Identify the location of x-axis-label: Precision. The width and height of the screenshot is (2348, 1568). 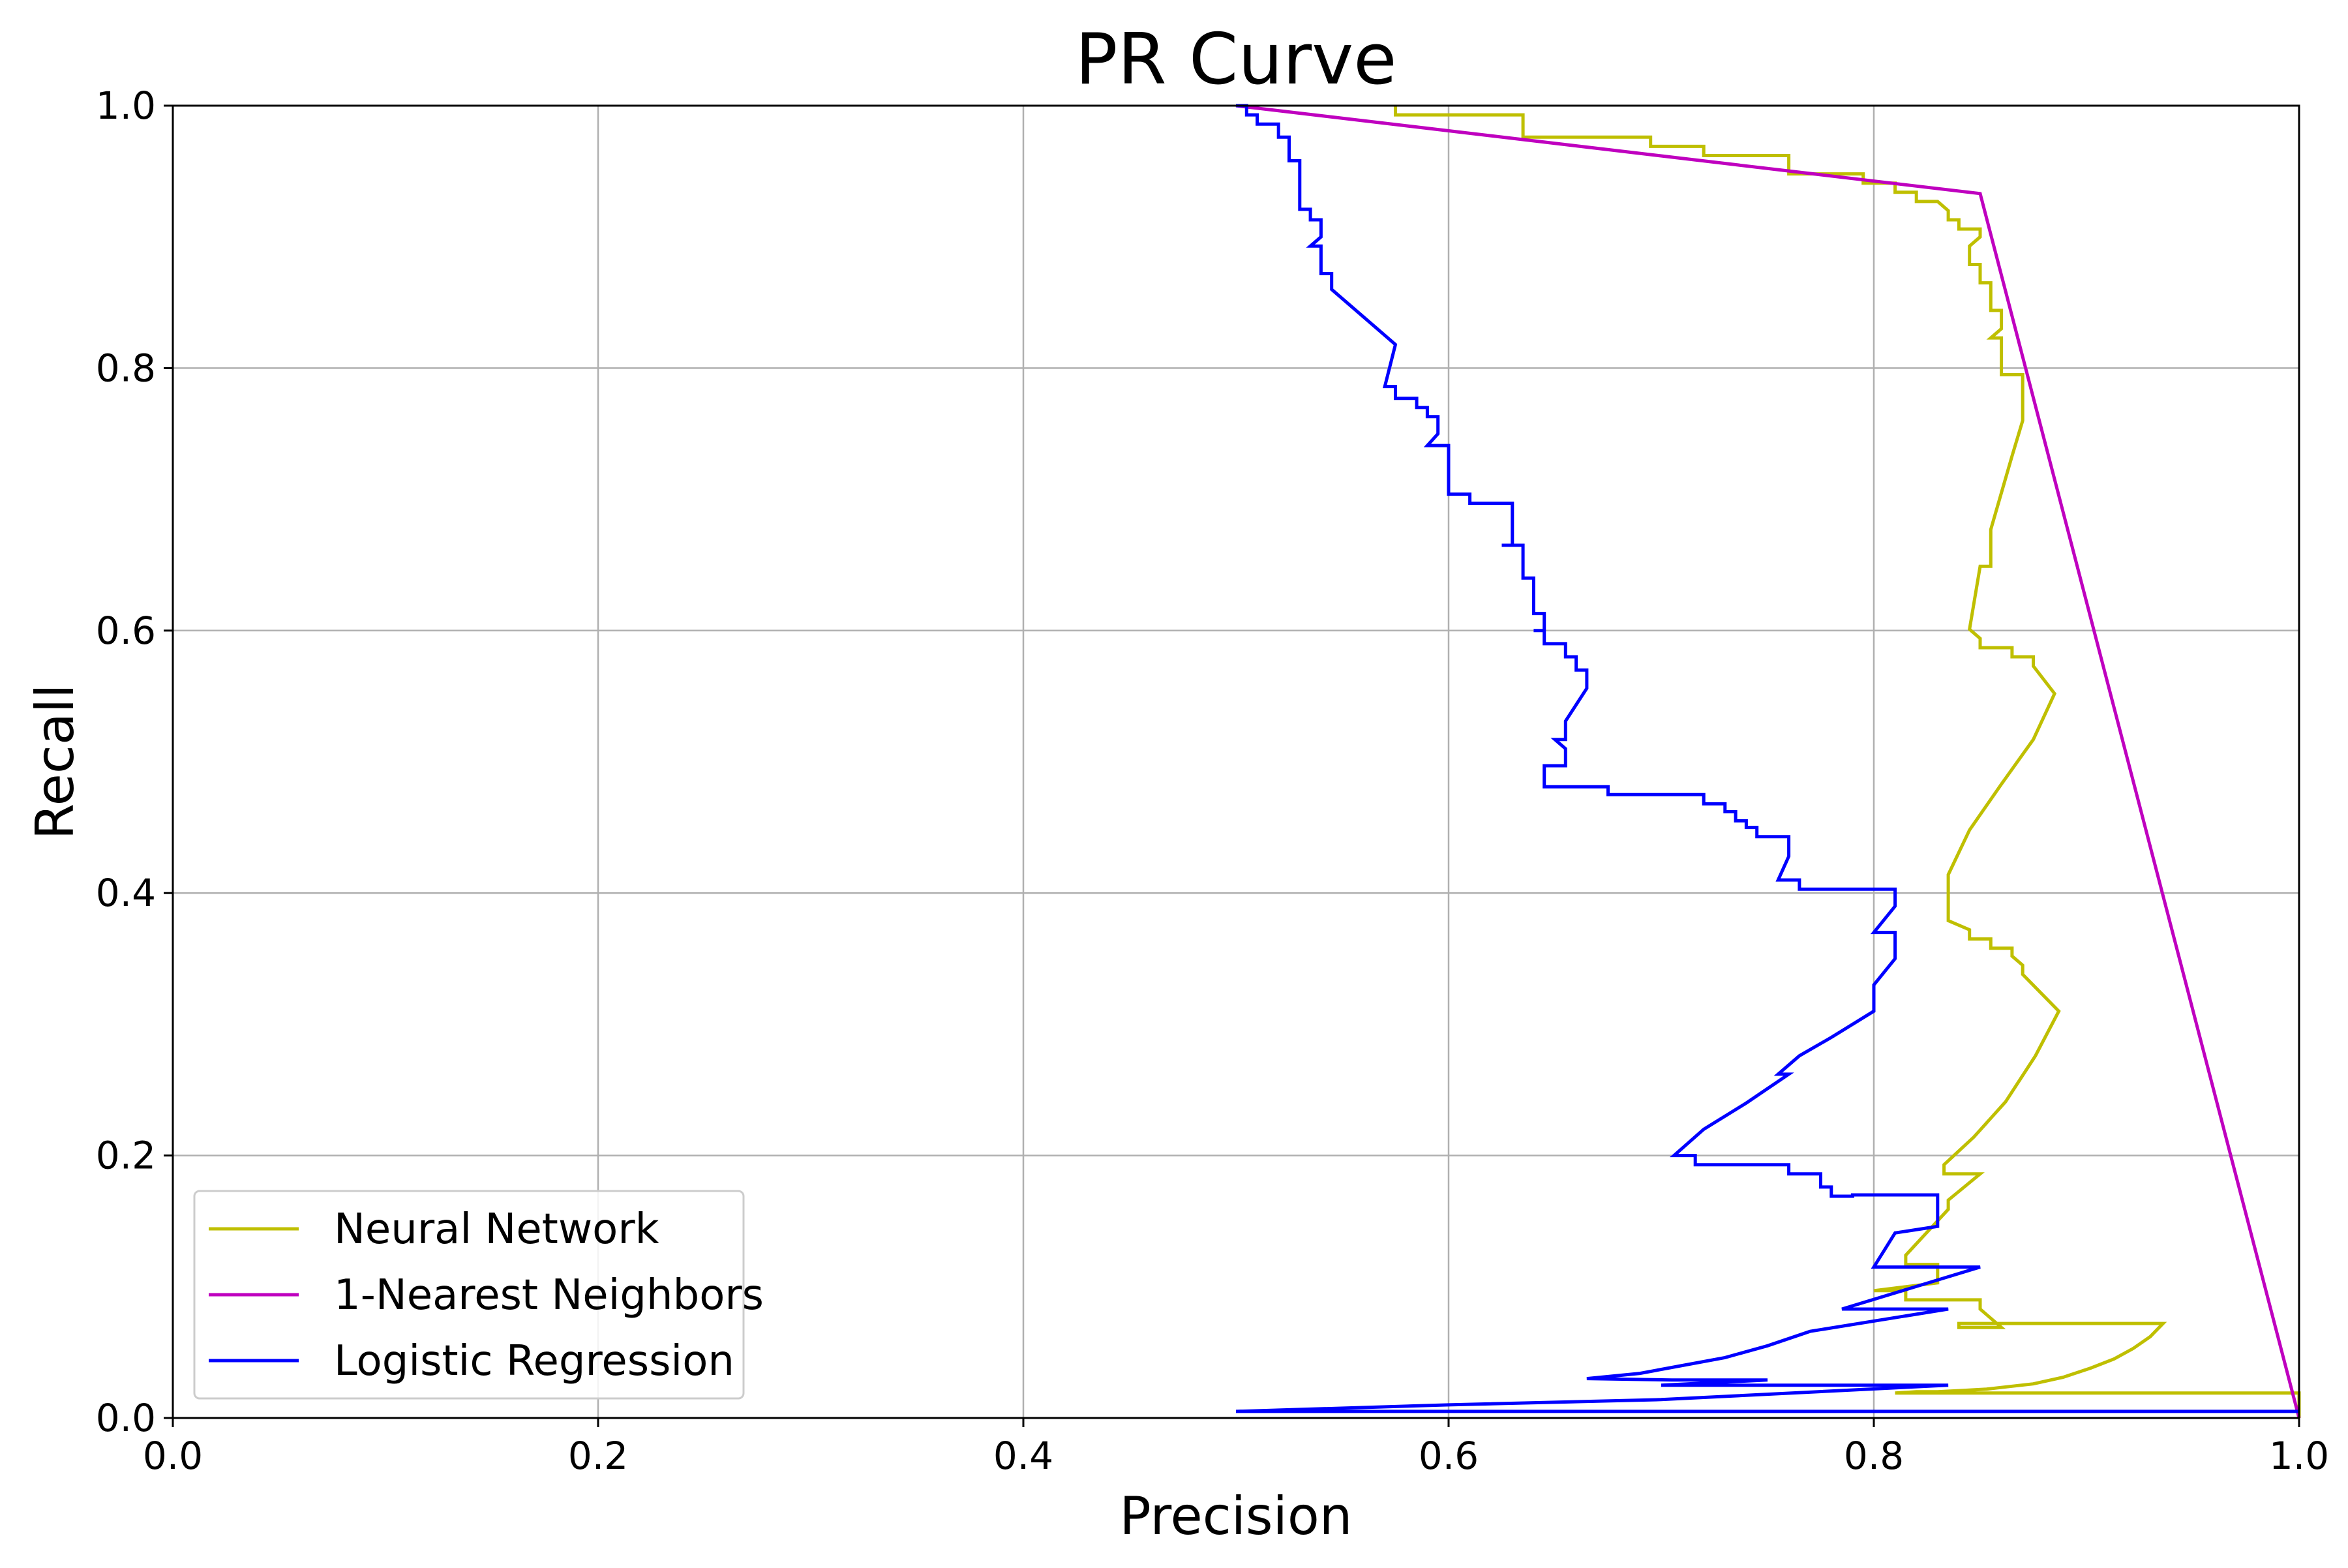
(1236, 1516).